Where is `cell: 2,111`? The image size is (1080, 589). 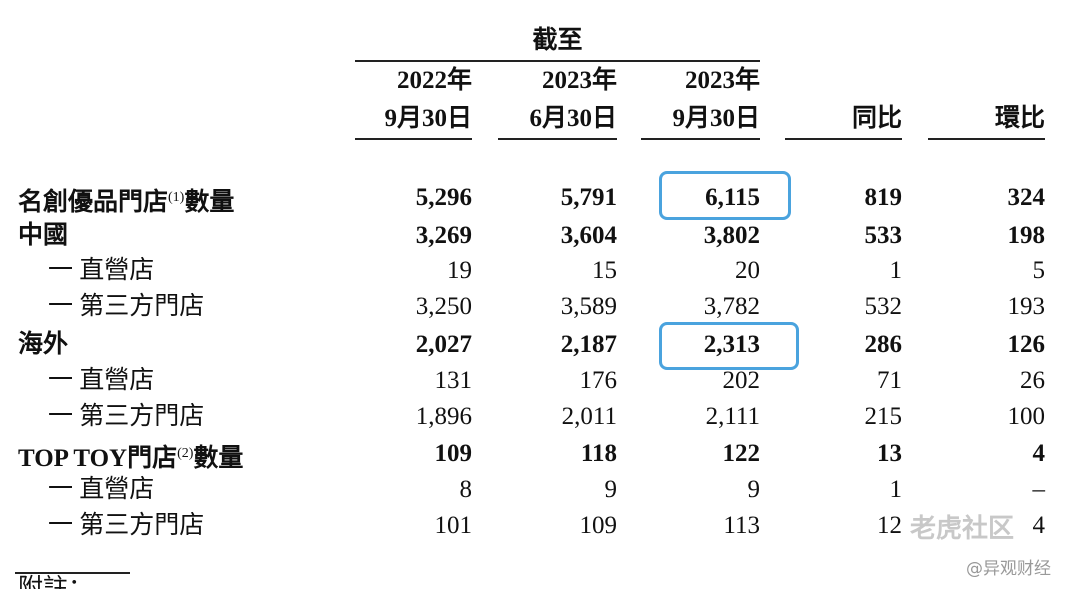
cell: 2,111 is located at coordinates (732, 416).